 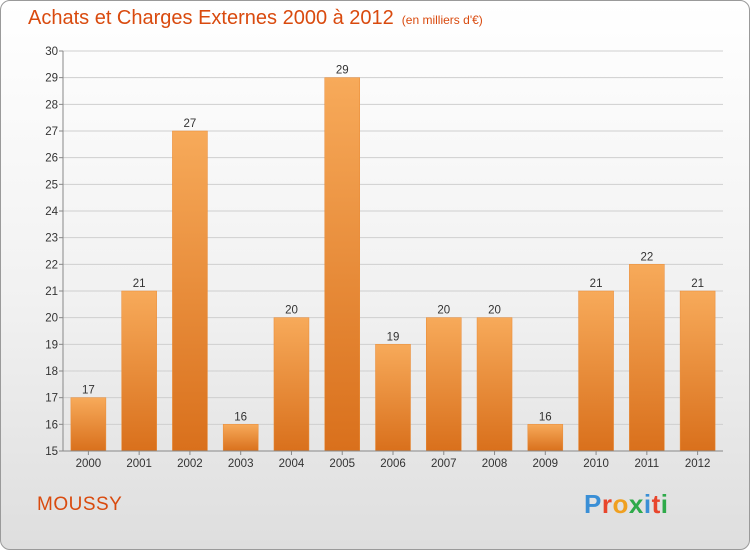 I want to click on y-tick-label: 25, so click(x=51, y=185).